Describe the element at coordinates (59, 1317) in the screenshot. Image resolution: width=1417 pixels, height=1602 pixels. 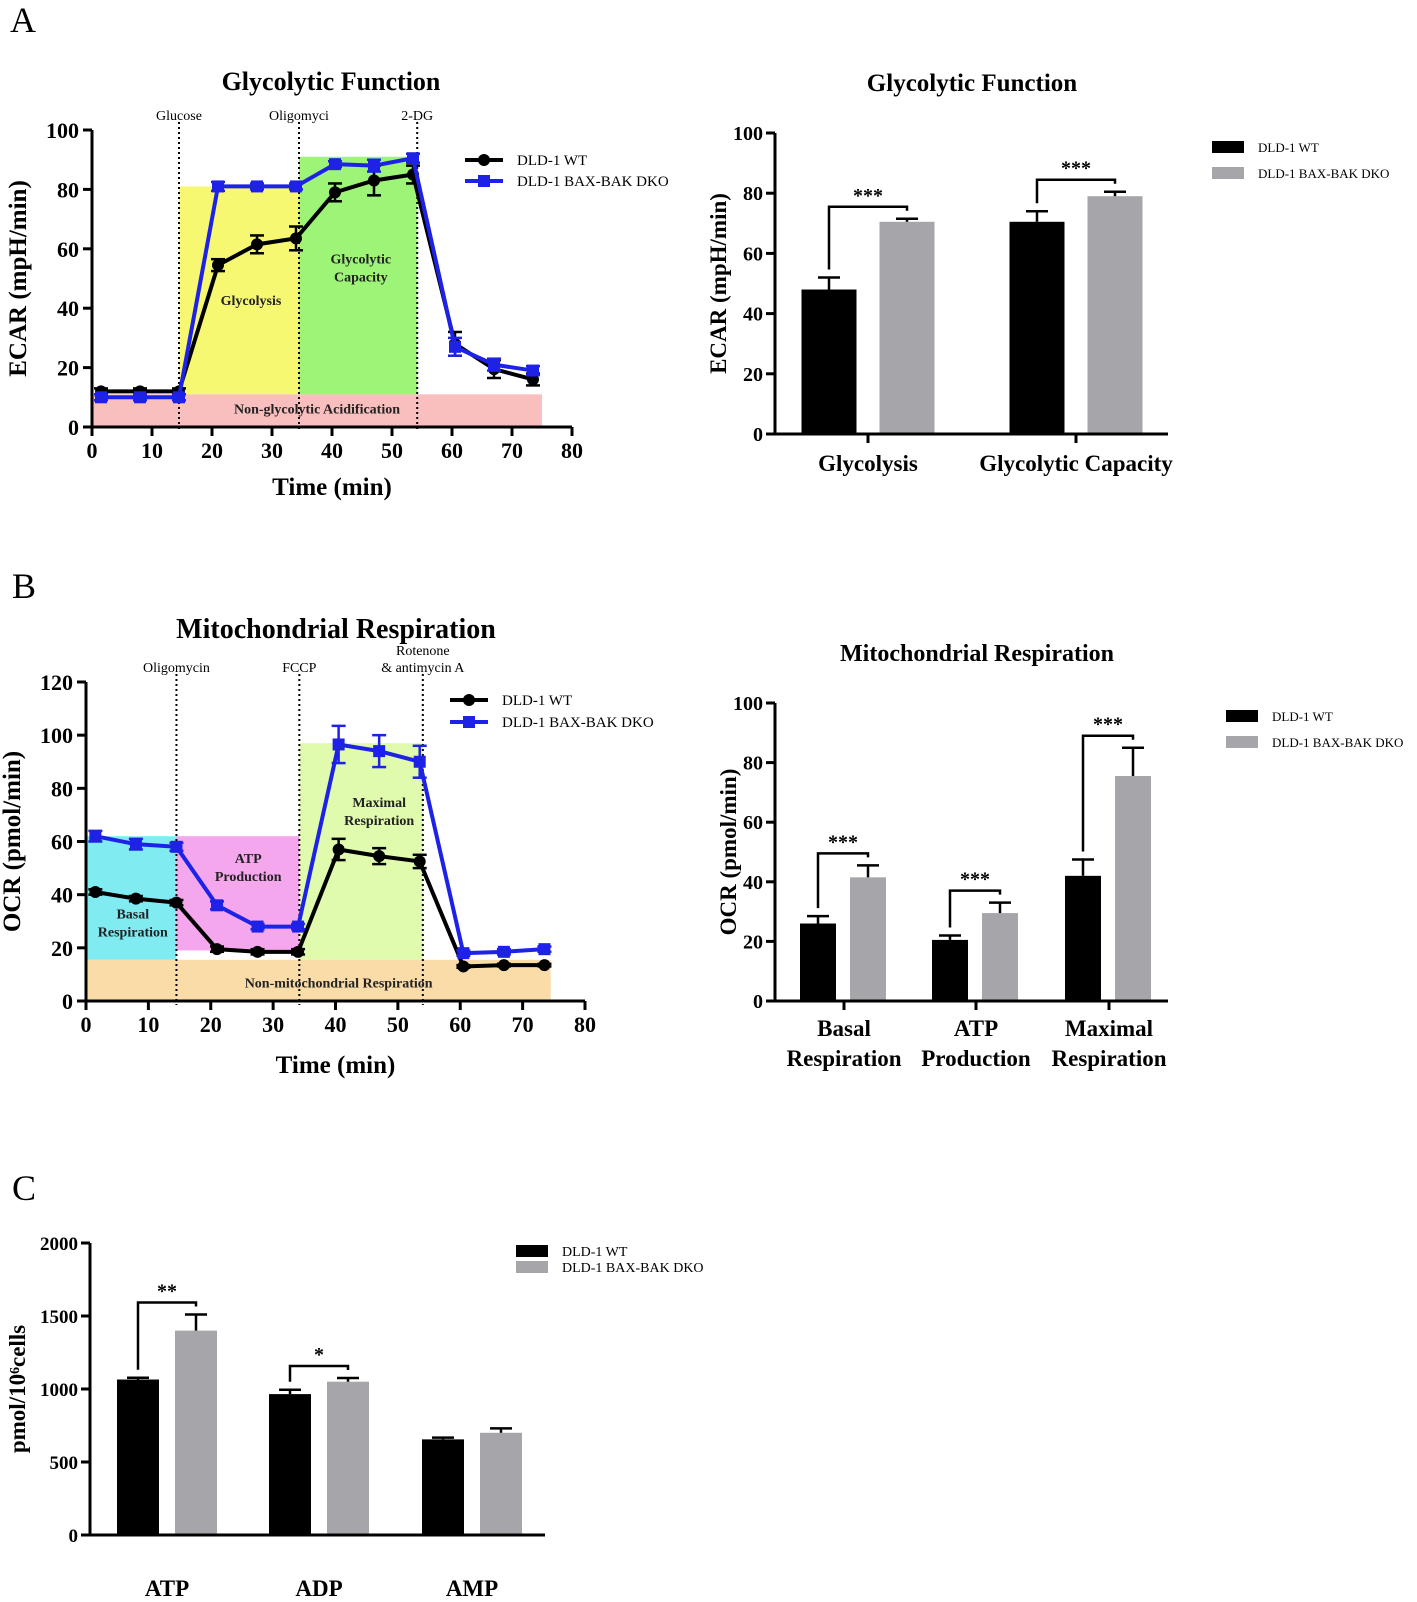
I see `y-tick-label: 1500` at that location.